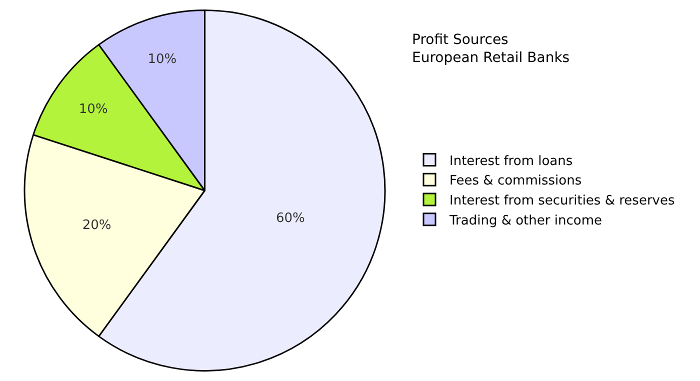 The height and width of the screenshot is (381, 700). I want to click on legend-label: Interest from loans, so click(511, 161).